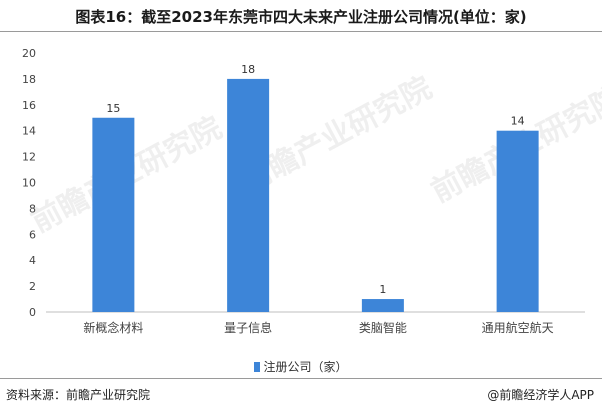  What do you see at coordinates (32, 208) in the screenshot?
I see `y-tick-label: 8` at bounding box center [32, 208].